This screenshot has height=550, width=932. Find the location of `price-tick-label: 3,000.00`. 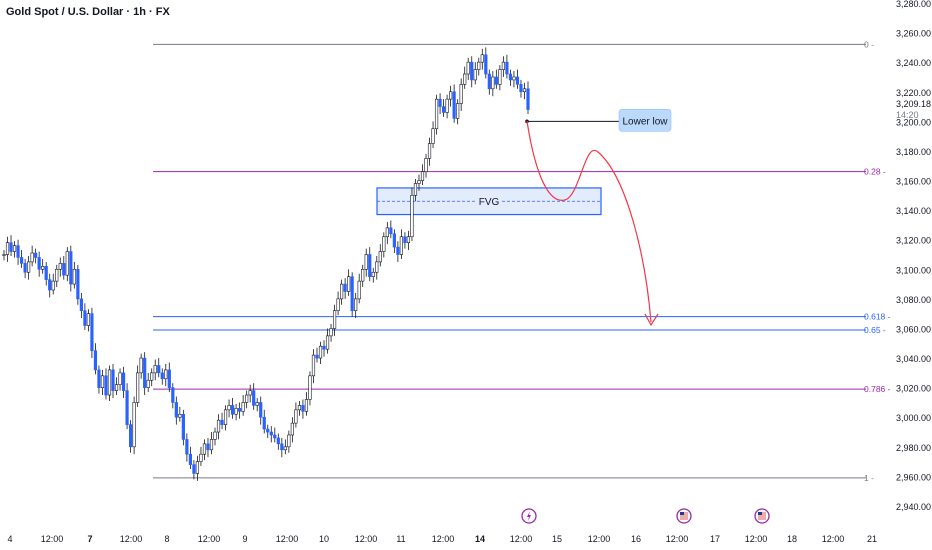

price-tick-label: 3,000.00 is located at coordinates (913, 418).